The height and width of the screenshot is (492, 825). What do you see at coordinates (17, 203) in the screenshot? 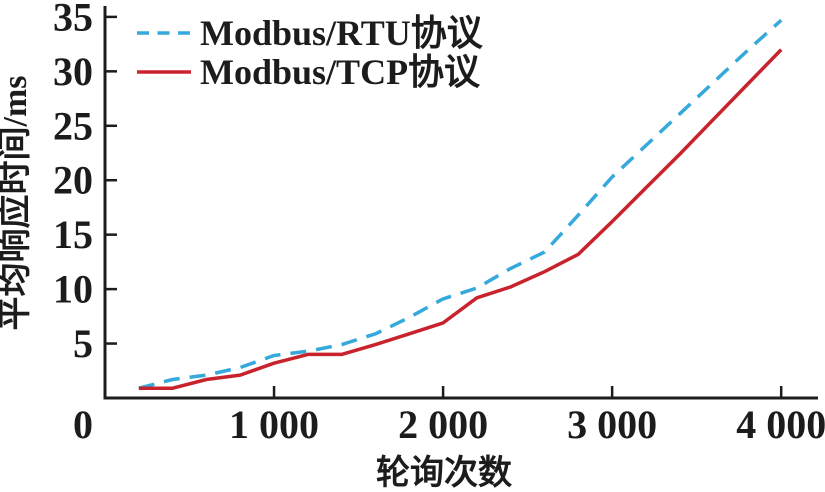
I see `y-axis-title: 平均响应时间/ms` at bounding box center [17, 203].